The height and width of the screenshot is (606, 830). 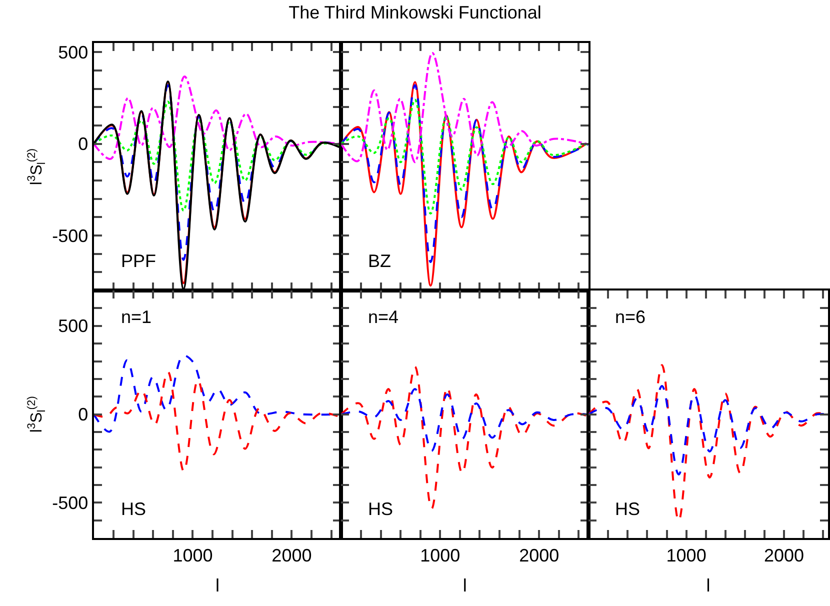 I want to click on annotation: n=6, so click(x=630, y=317).